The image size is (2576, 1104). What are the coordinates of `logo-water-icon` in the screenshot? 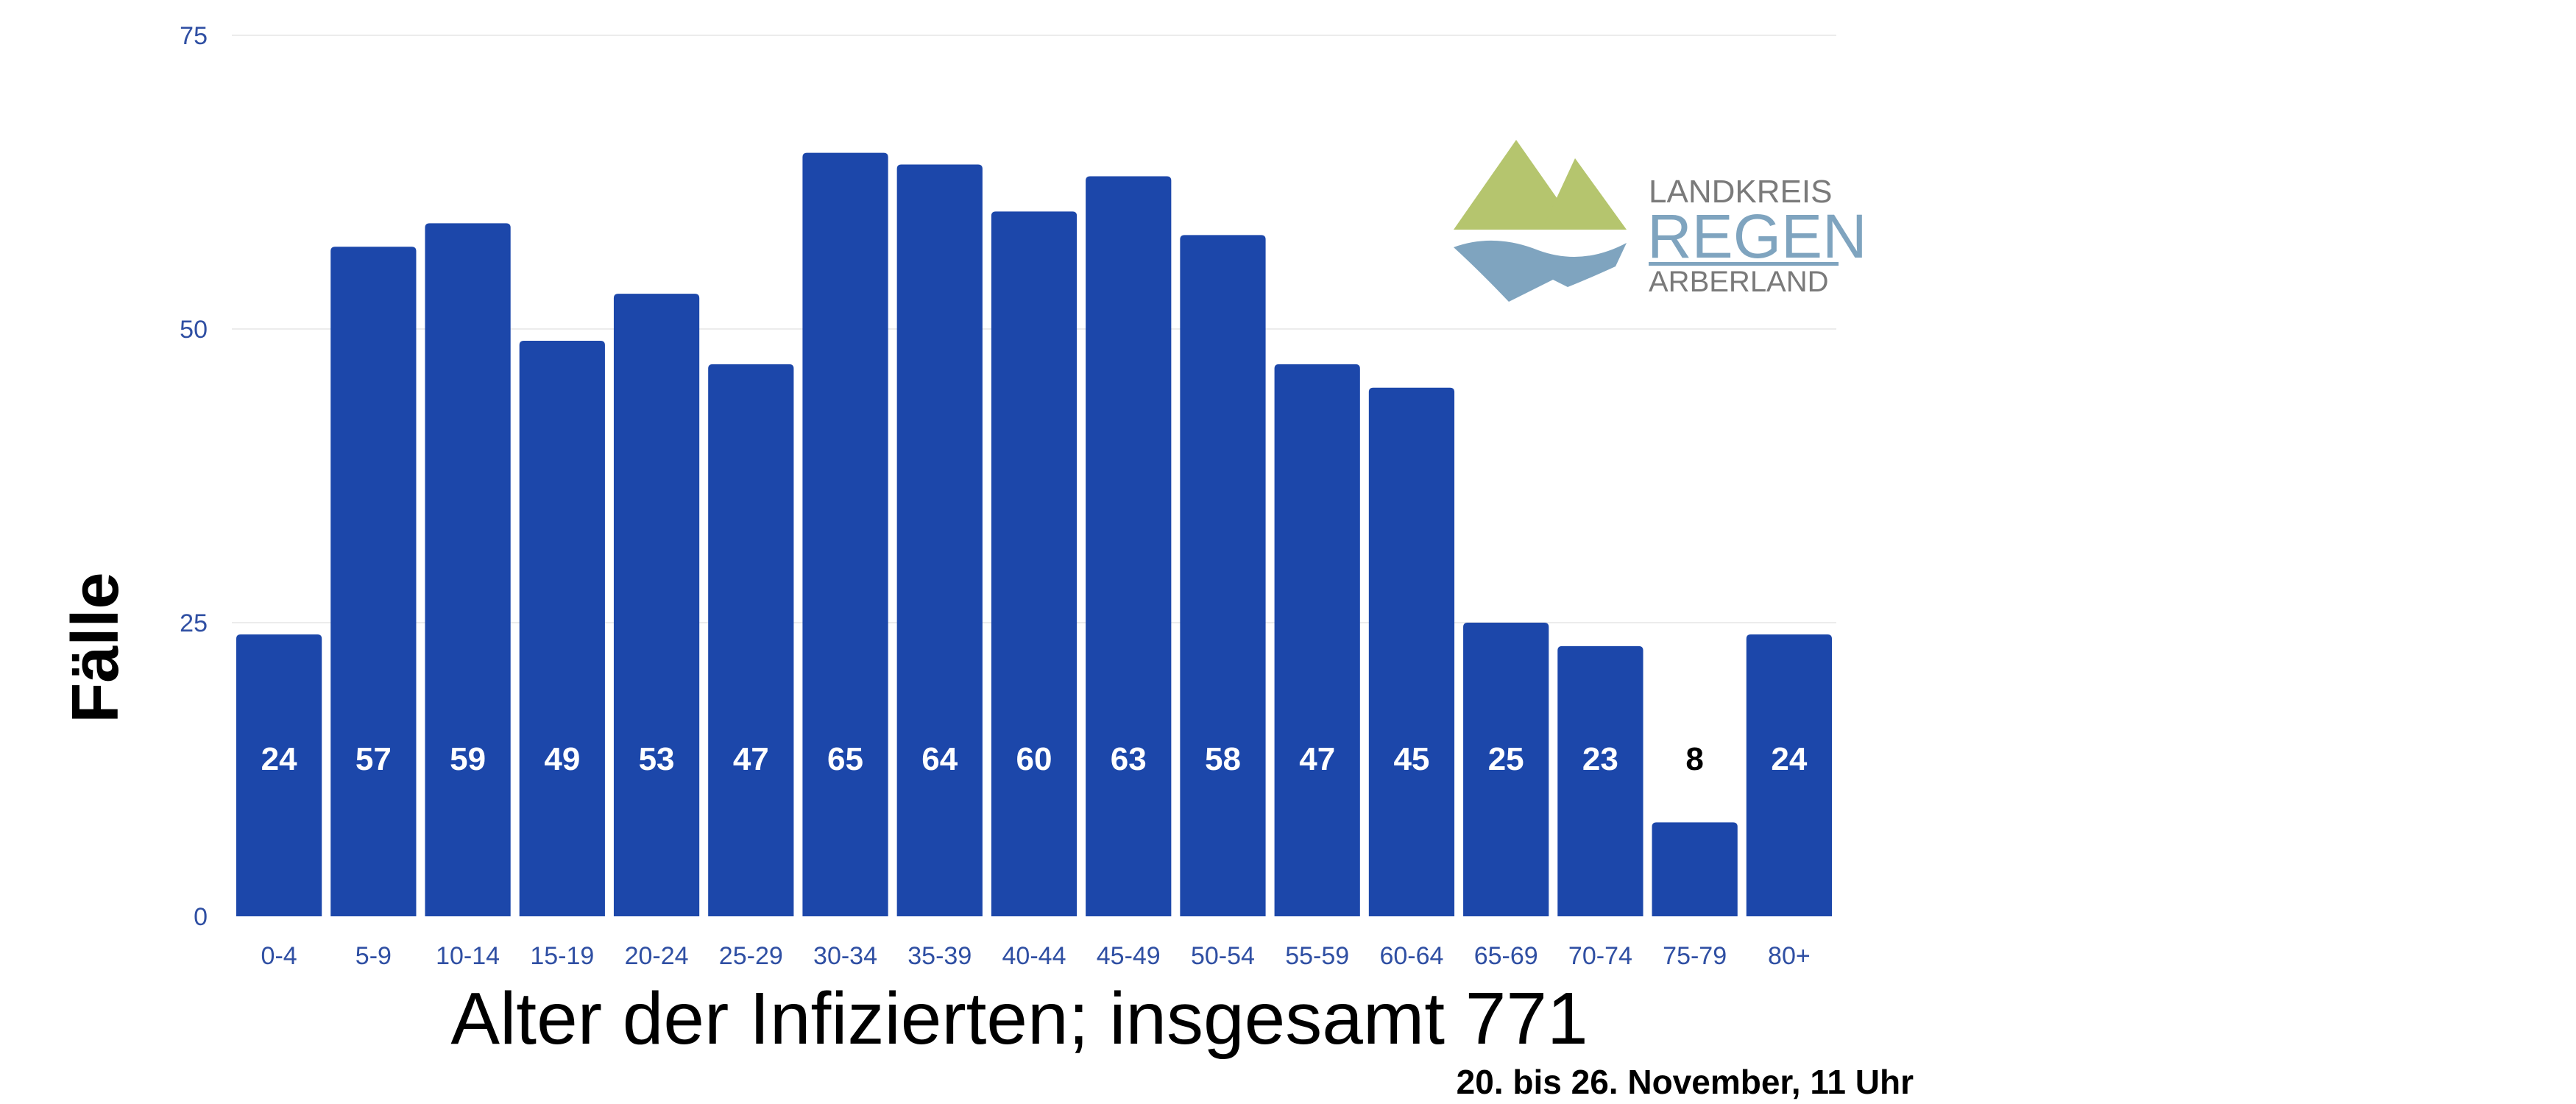 It's located at (1540, 271).